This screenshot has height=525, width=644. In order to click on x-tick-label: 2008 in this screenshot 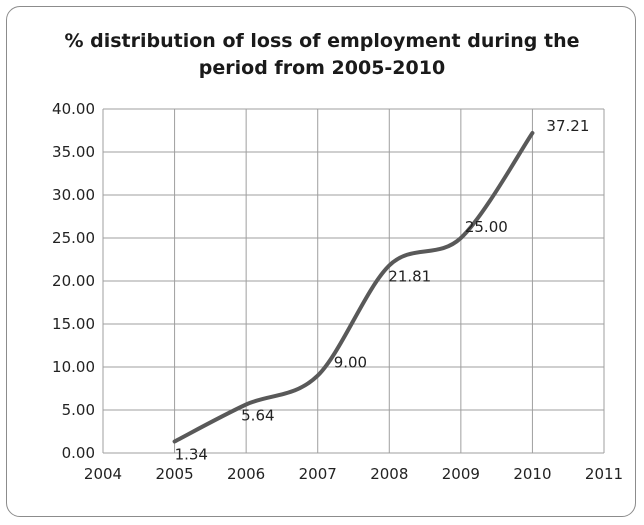, I will do `click(389, 474)`.